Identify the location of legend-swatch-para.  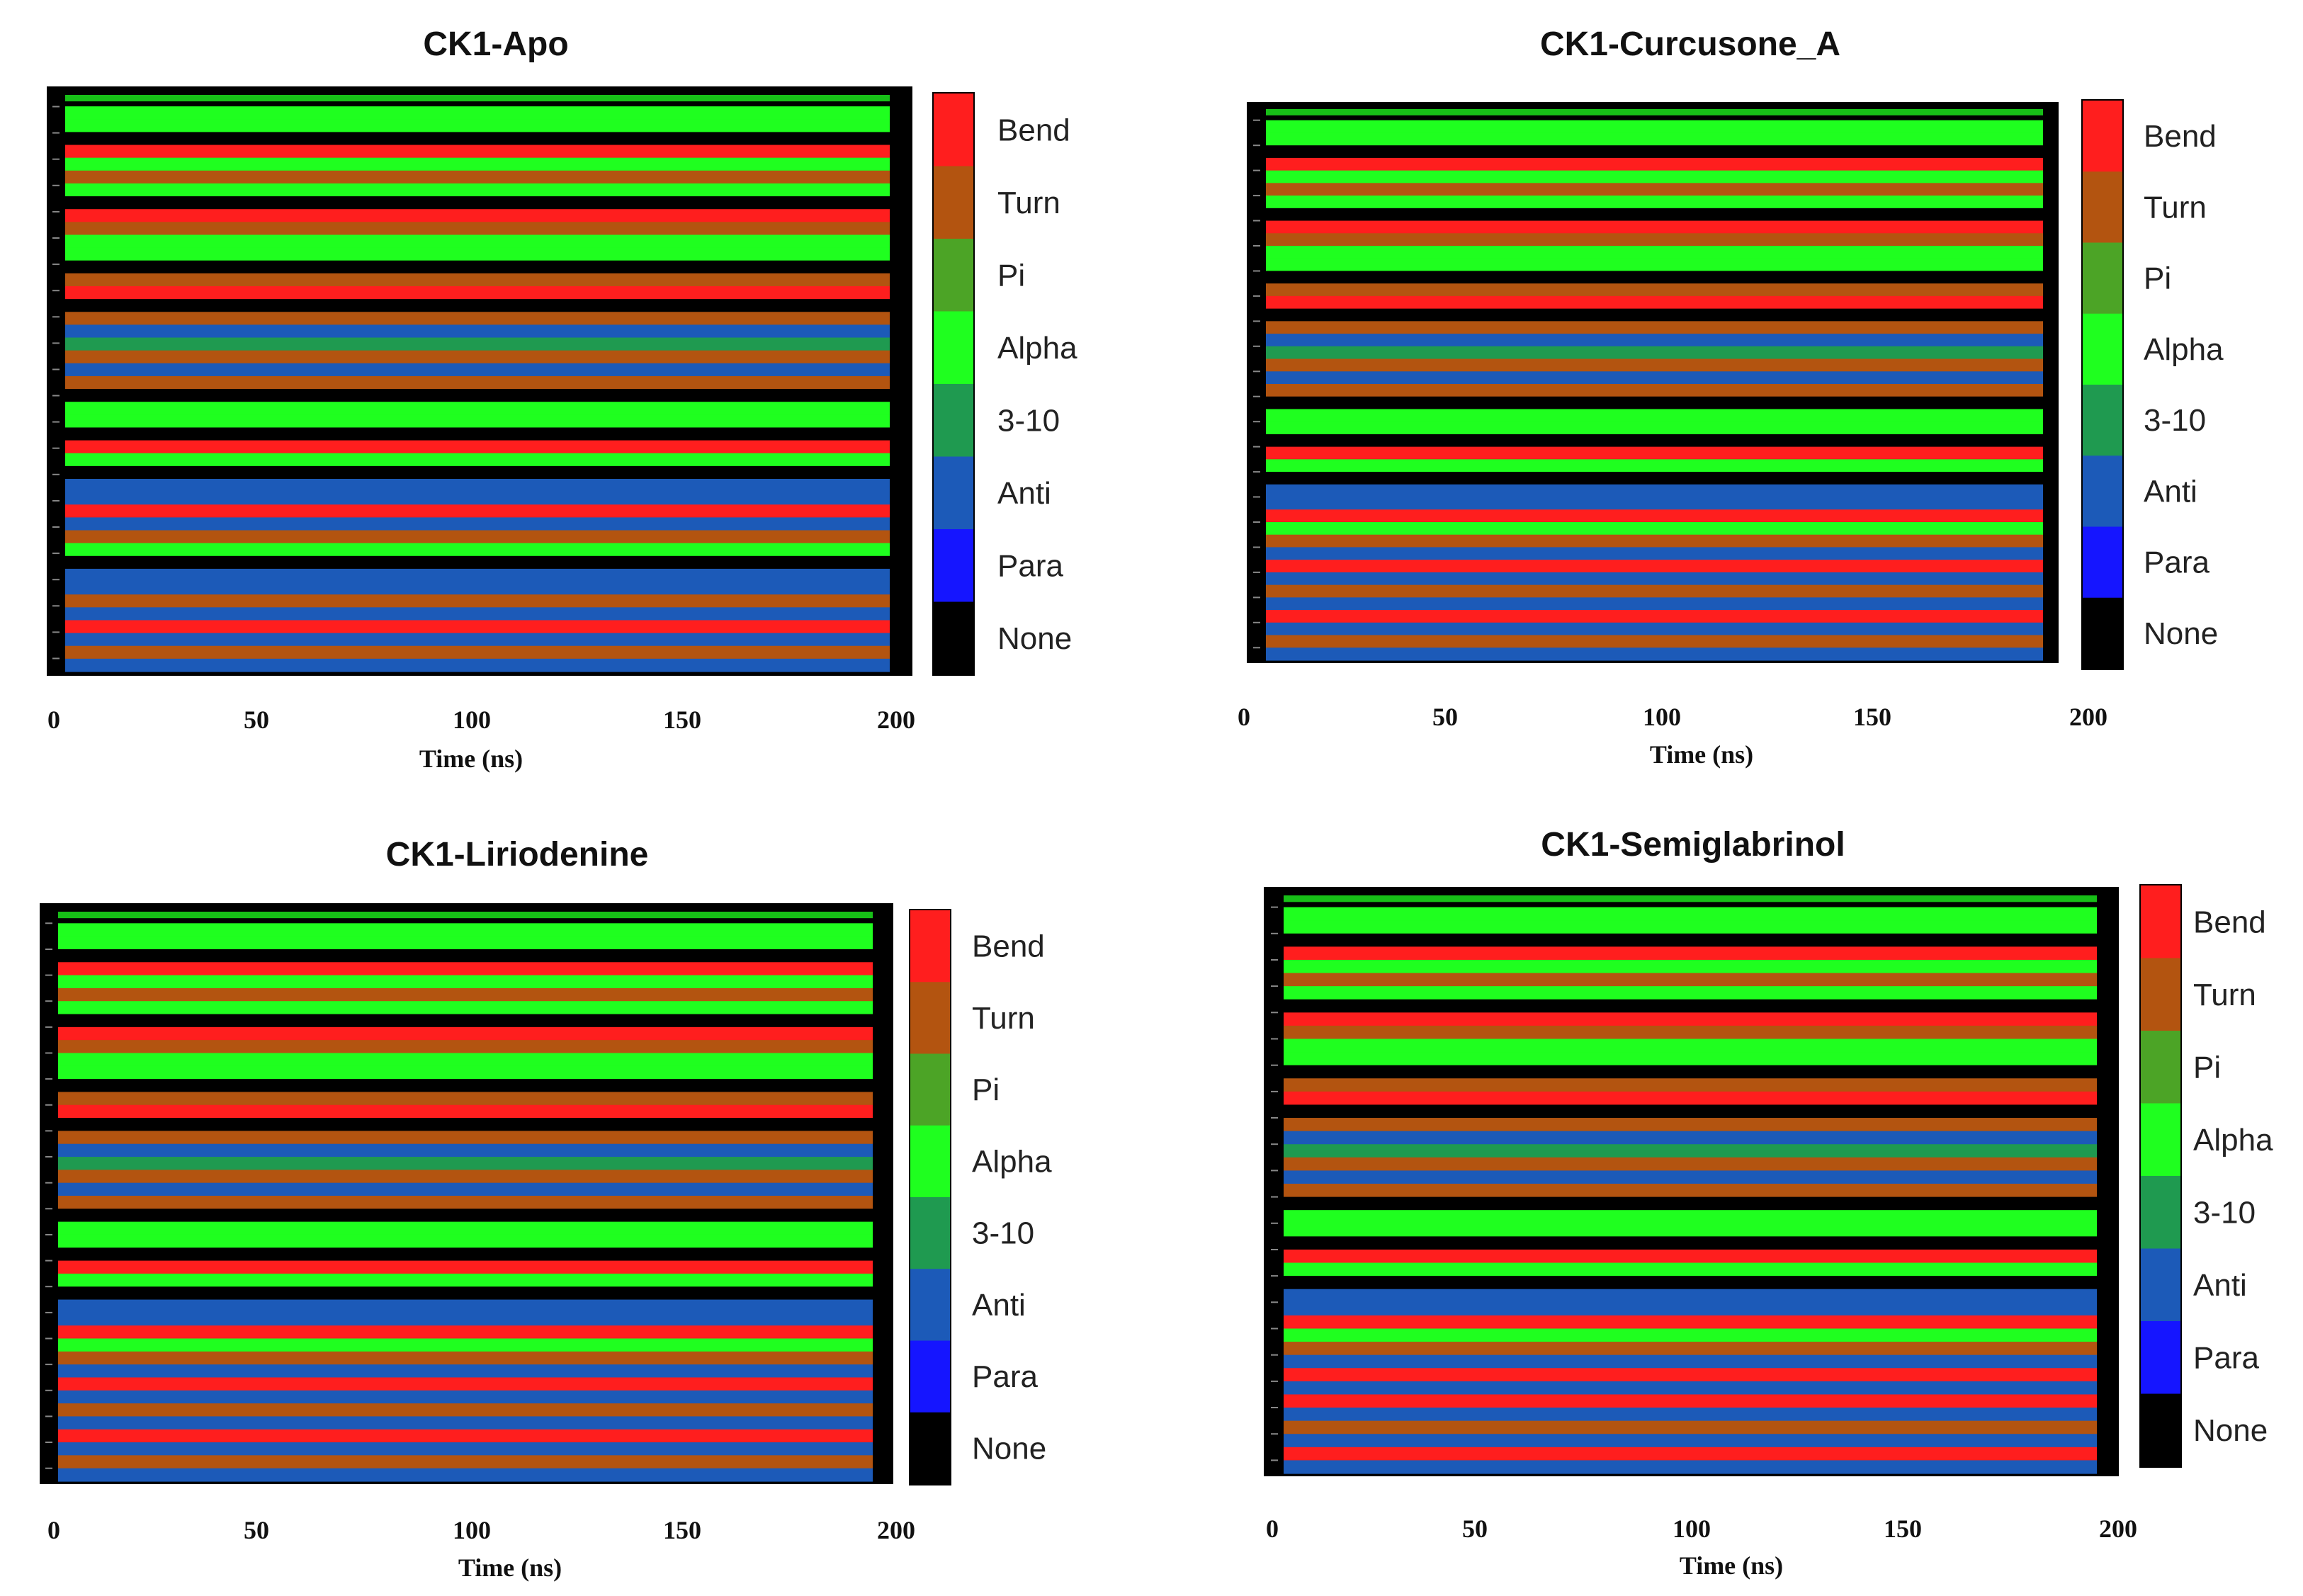
(2160, 1357).